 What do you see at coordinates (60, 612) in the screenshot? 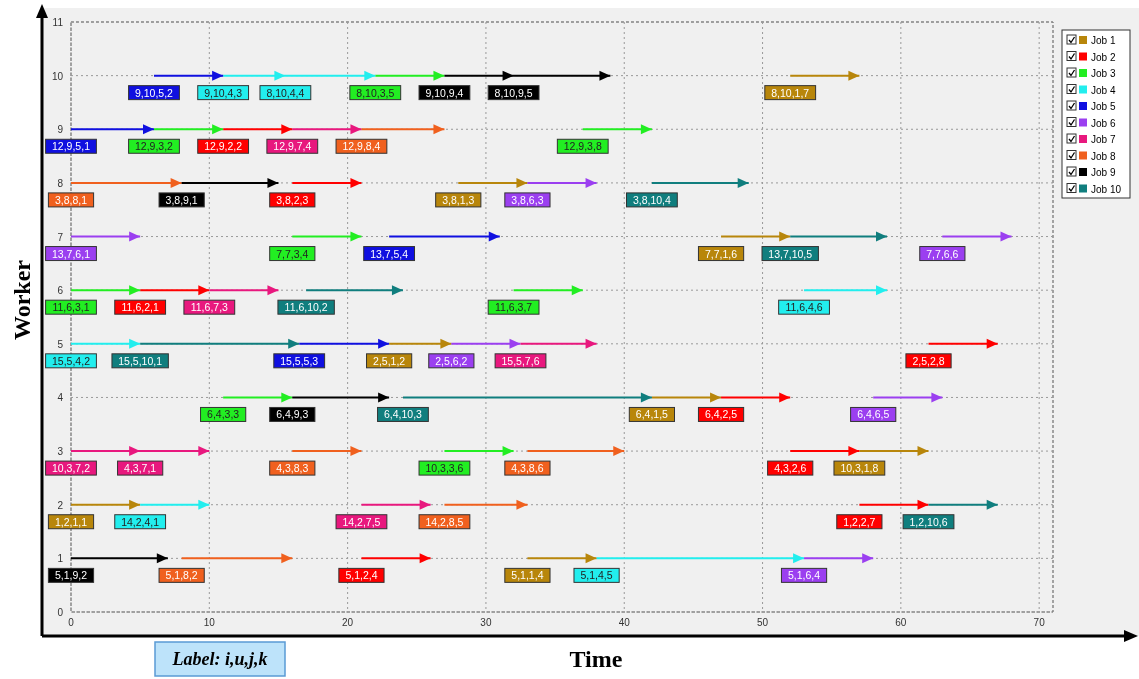
I see `y-tick-label: 0` at bounding box center [60, 612].